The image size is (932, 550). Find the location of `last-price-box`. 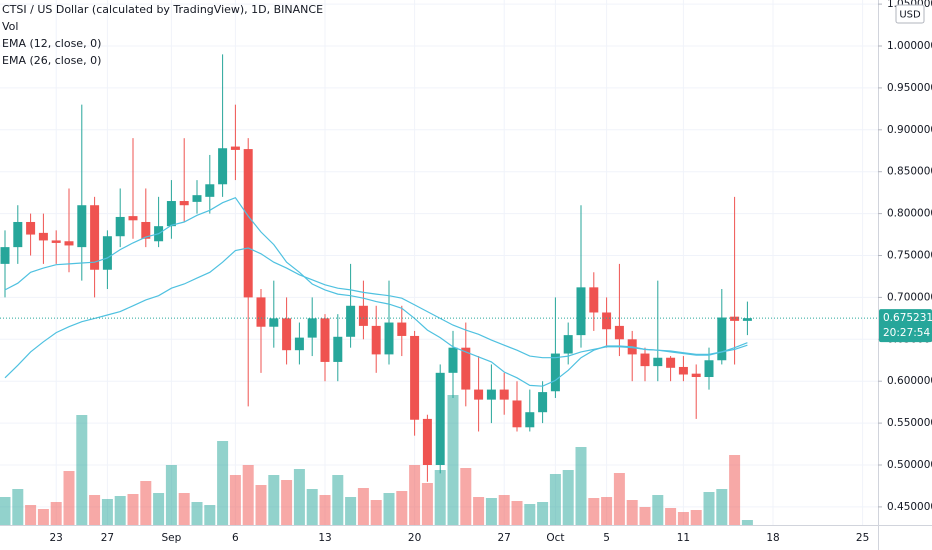

last-price-box is located at coordinates (905, 326).